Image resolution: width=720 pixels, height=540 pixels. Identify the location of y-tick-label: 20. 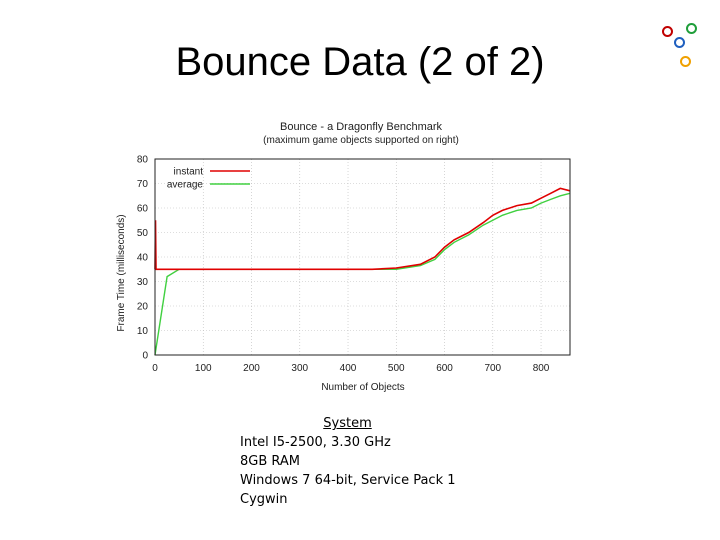
(143, 307).